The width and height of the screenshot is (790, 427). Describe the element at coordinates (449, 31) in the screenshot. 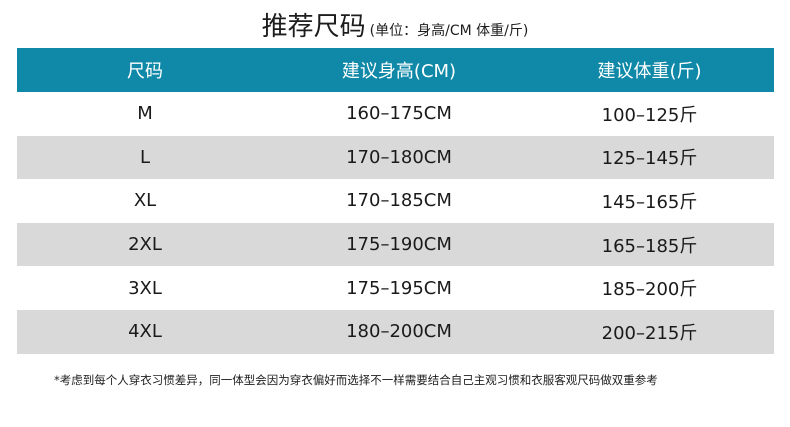

I see `unit-subtitle: (单位：身高/CM 体重/斤)` at that location.